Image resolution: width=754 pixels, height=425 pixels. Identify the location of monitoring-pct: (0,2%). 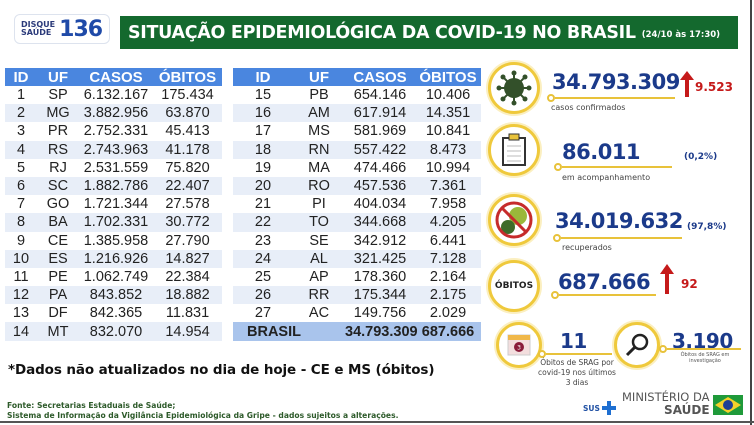
(701, 157).